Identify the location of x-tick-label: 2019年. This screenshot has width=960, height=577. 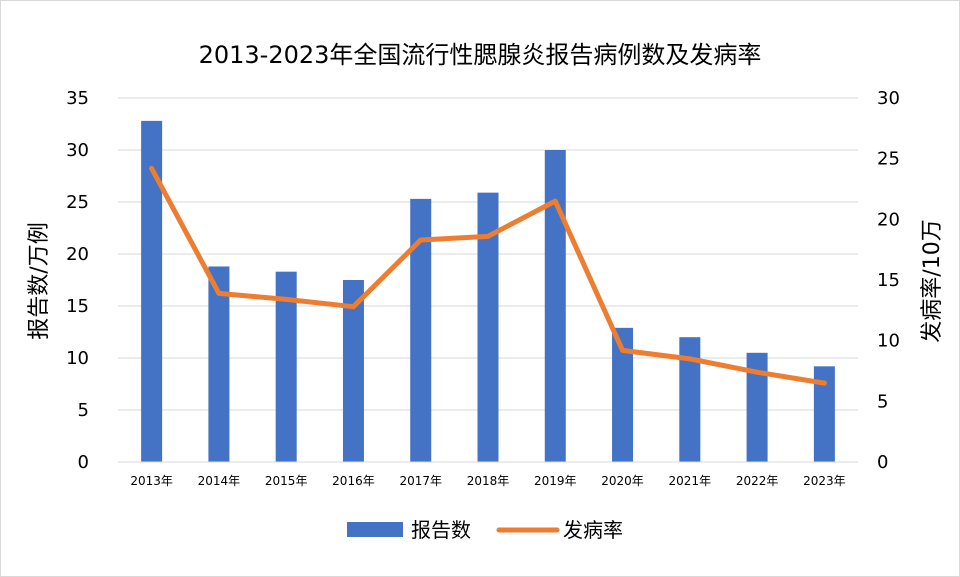
(555, 481).